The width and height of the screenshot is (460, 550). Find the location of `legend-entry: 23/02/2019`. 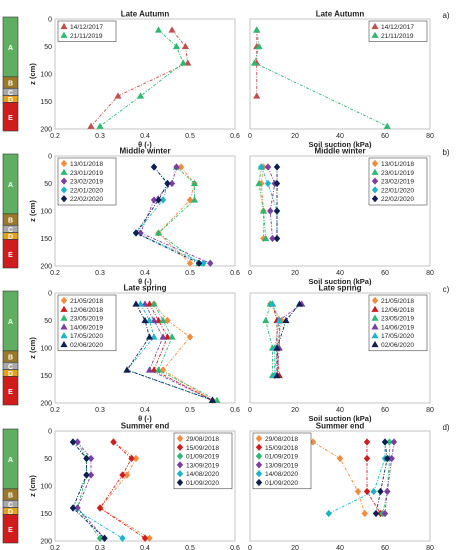

legend-entry: 23/02/2019 is located at coordinates (397, 182).